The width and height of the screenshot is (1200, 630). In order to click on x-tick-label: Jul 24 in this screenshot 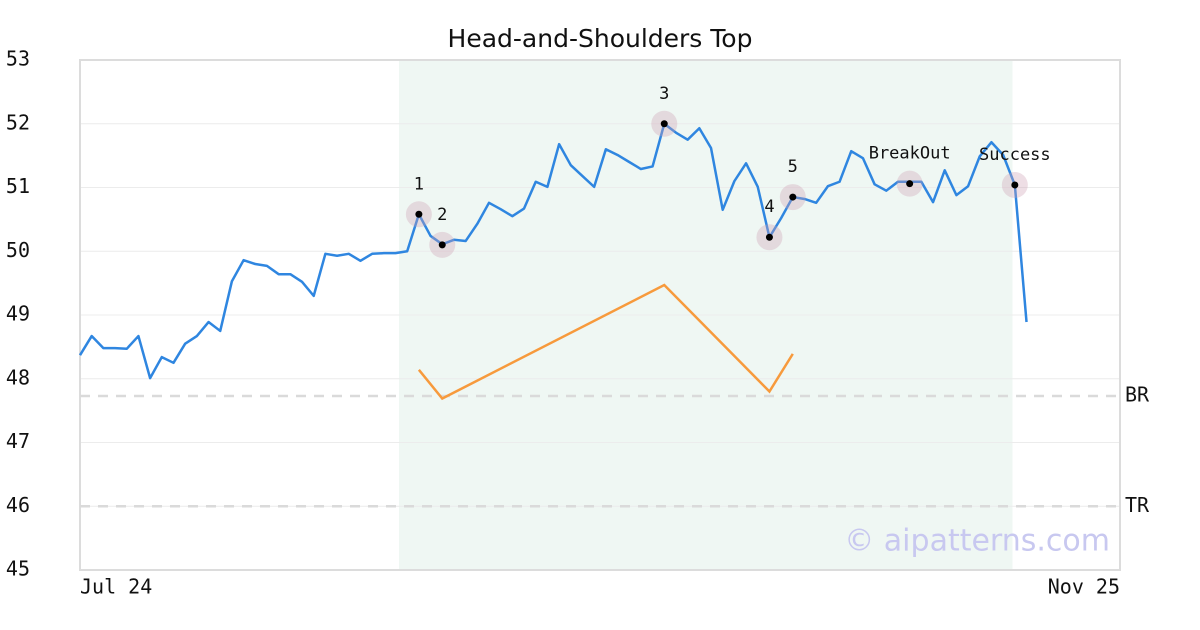, I will do `click(116, 587)`.